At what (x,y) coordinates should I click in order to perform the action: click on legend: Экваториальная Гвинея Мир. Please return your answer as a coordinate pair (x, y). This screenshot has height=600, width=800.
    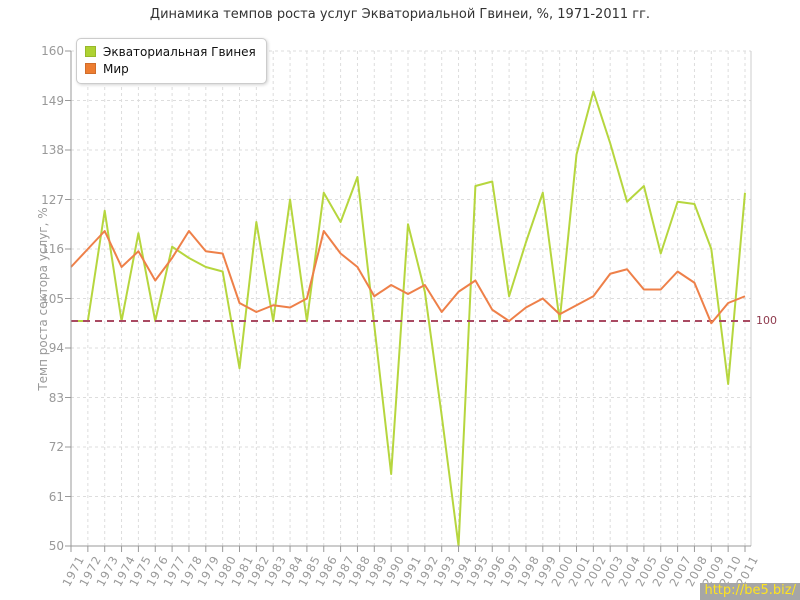
    Looking at the image, I should click on (171, 61).